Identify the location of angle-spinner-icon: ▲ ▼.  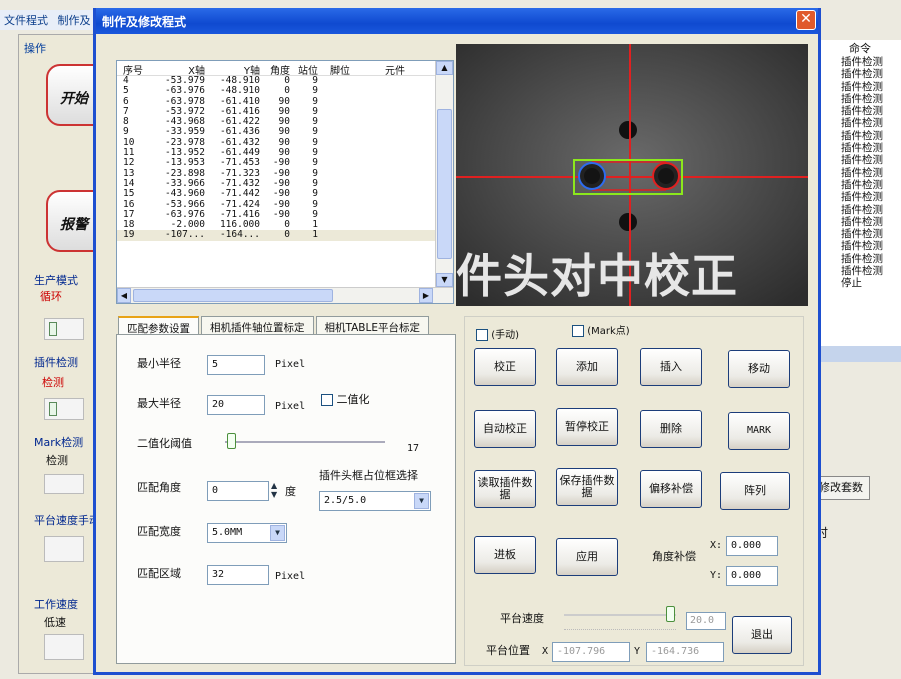
(276, 491).